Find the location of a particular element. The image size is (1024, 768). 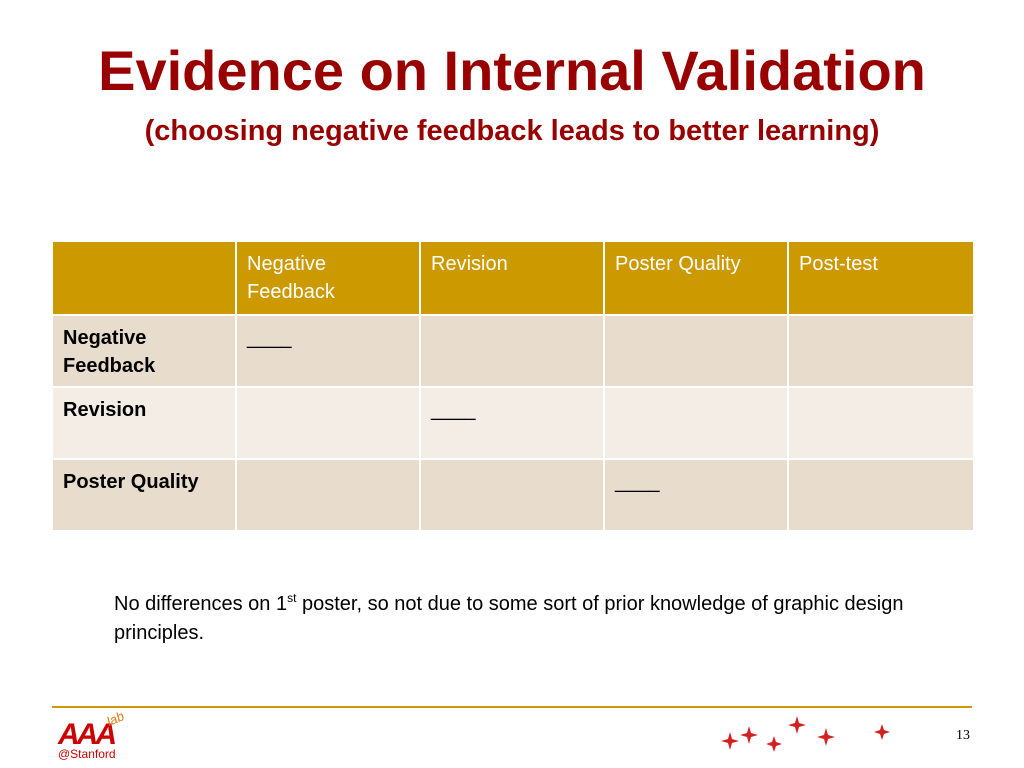

note-text-before: No differences on 1 is located at coordinates (201, 604).